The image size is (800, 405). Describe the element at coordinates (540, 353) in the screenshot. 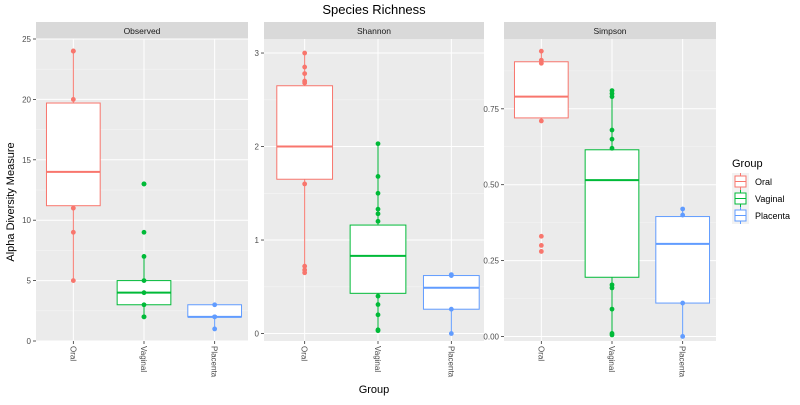

I see `x-tick-label-simpson-oral: Oral` at that location.